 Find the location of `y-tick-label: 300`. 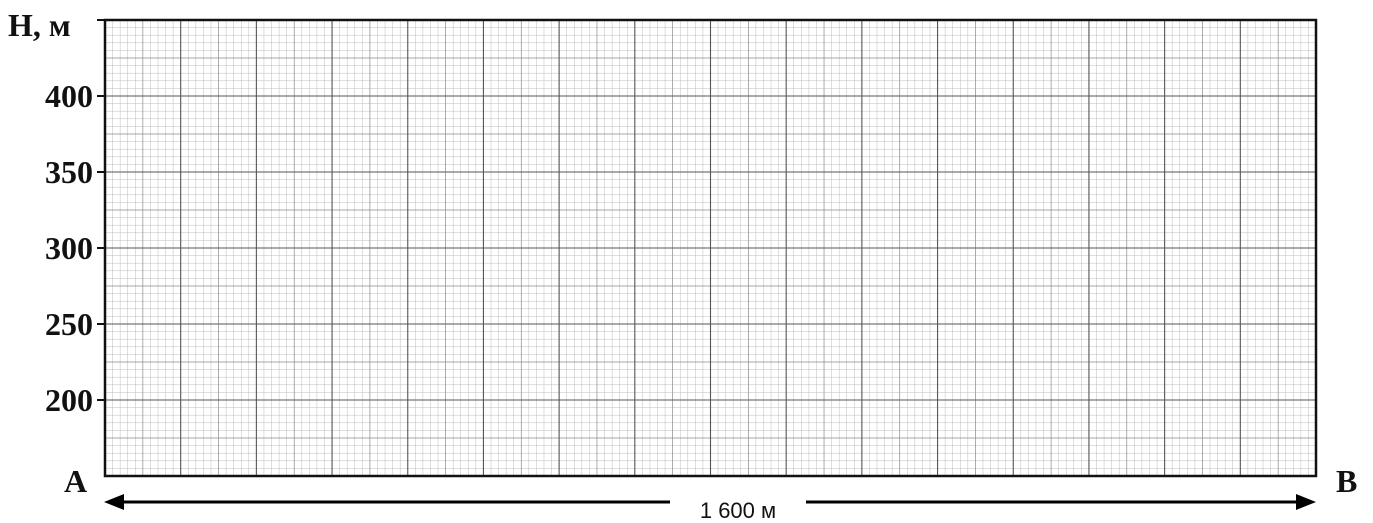

y-tick-label: 300 is located at coordinates (69, 248).